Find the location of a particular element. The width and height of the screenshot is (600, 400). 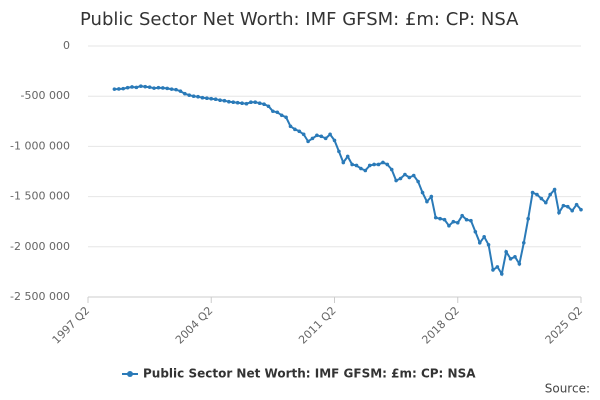

y-tick-label: -1 000 000 is located at coordinates (40, 145).